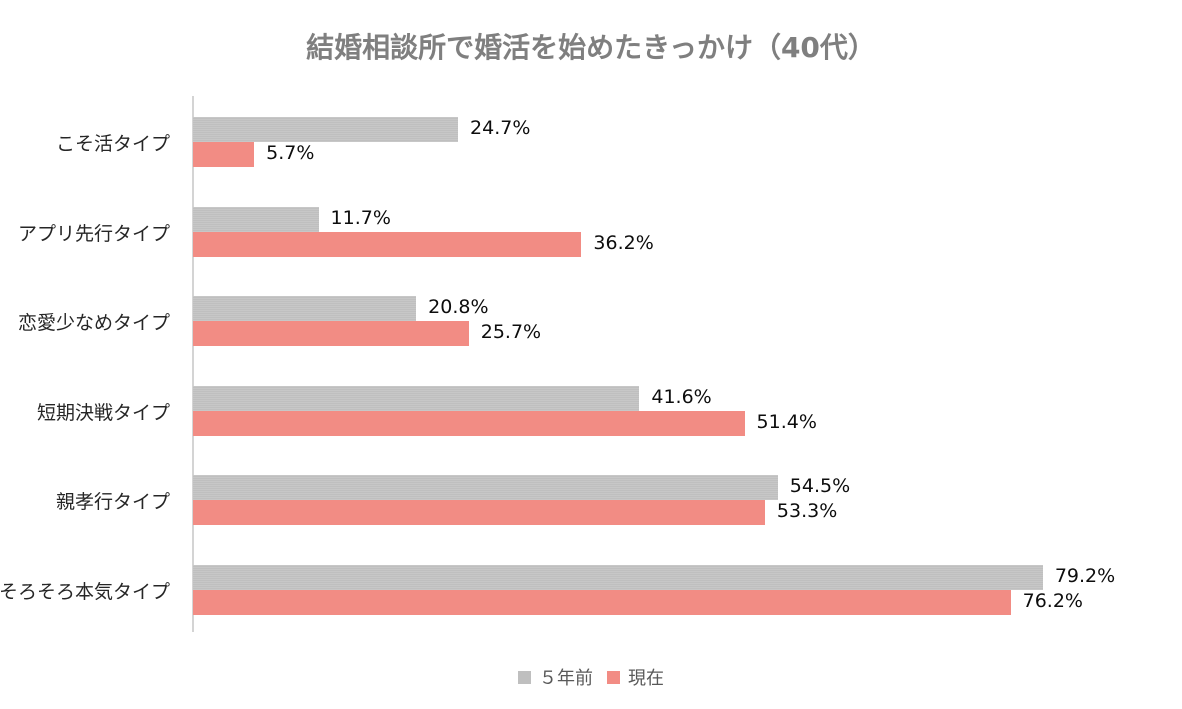  What do you see at coordinates (646, 678) in the screenshot?
I see `legend-label-current: 現在` at bounding box center [646, 678].